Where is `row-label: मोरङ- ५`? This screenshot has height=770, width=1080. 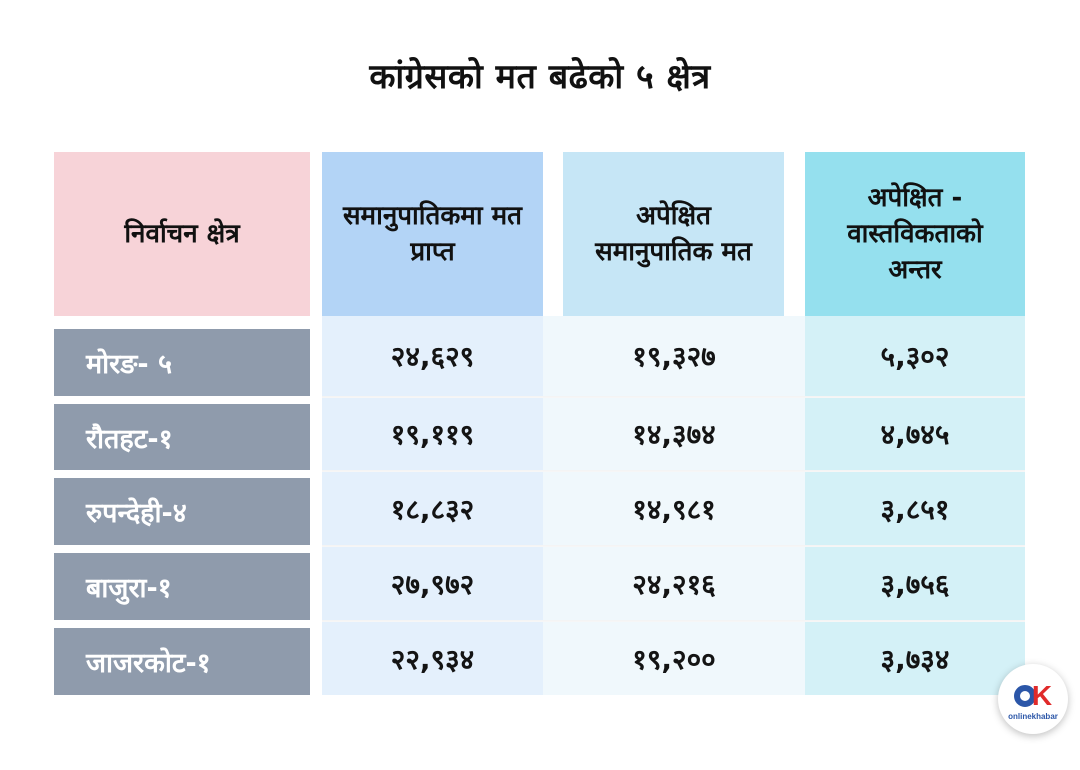
row-label: मोरङ- ५ is located at coordinates (182, 362).